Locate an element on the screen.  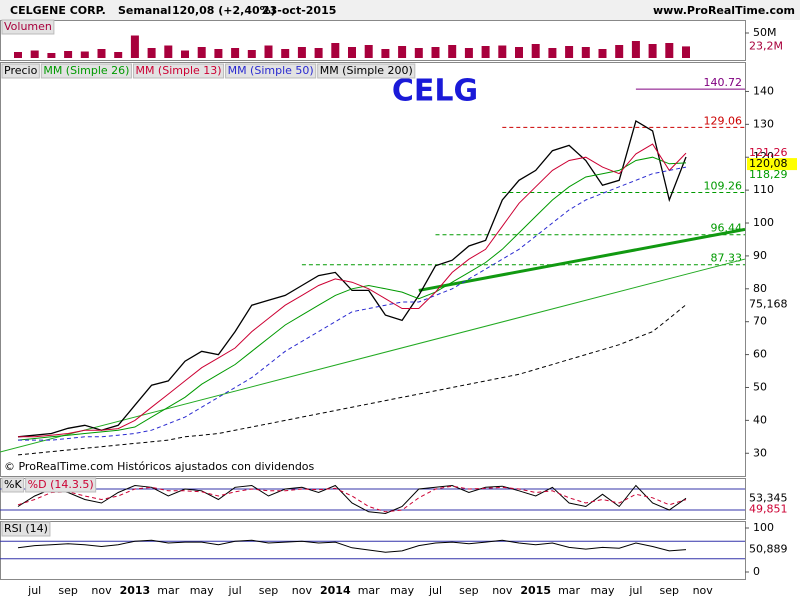
y-tick-label: 100 is located at coordinates (763, 222).